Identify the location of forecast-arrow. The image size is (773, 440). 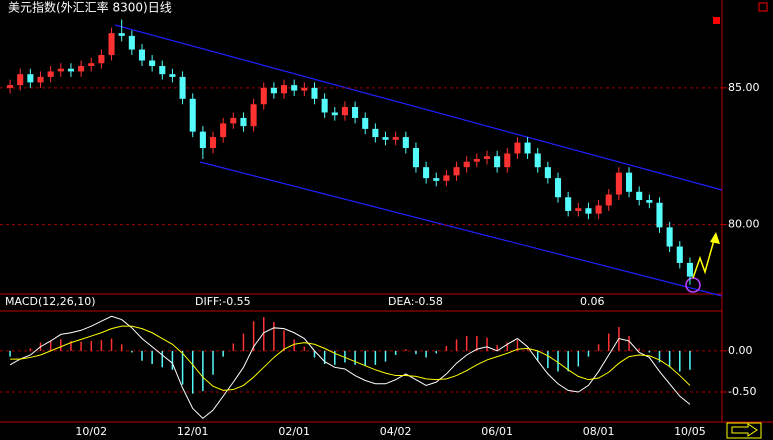
(703, 259).